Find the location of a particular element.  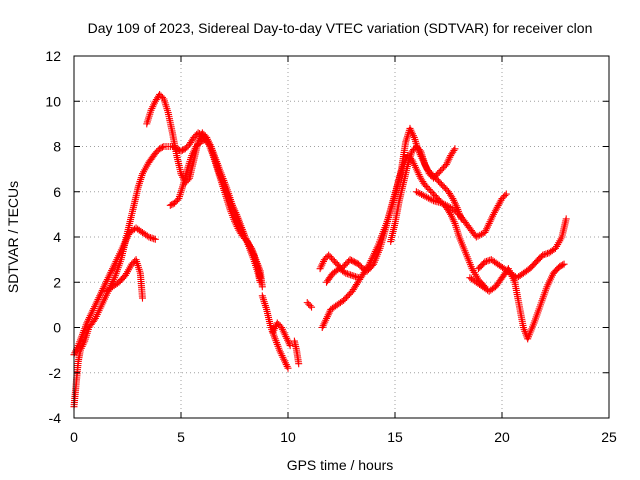

y-tick-label: 6 is located at coordinates (57, 192).